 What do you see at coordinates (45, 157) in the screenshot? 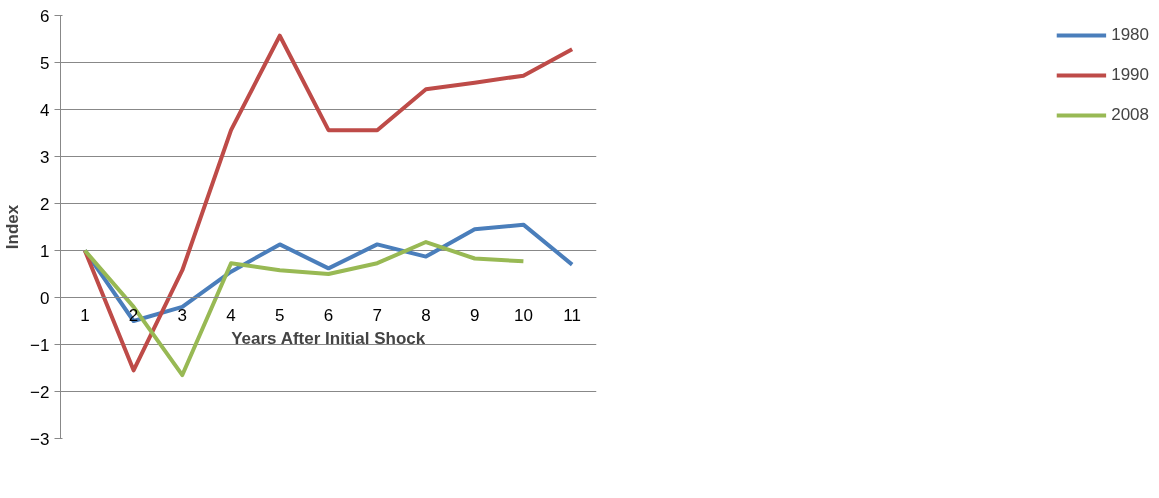
I see `y-tick-label: 3` at bounding box center [45, 157].